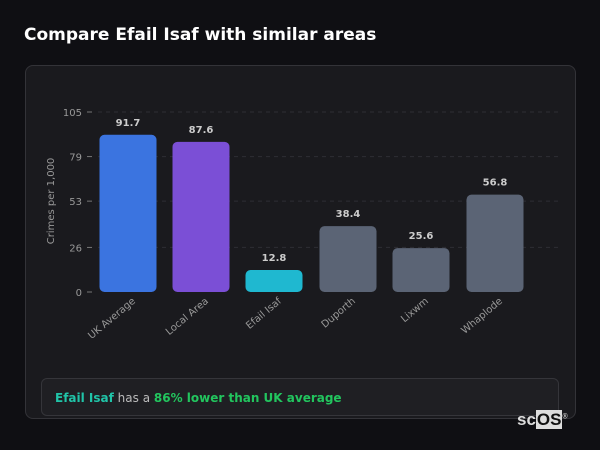 The image size is (600, 450). What do you see at coordinates (481, 316) in the screenshot?
I see `x-tick-label: Whaplode` at bounding box center [481, 316].